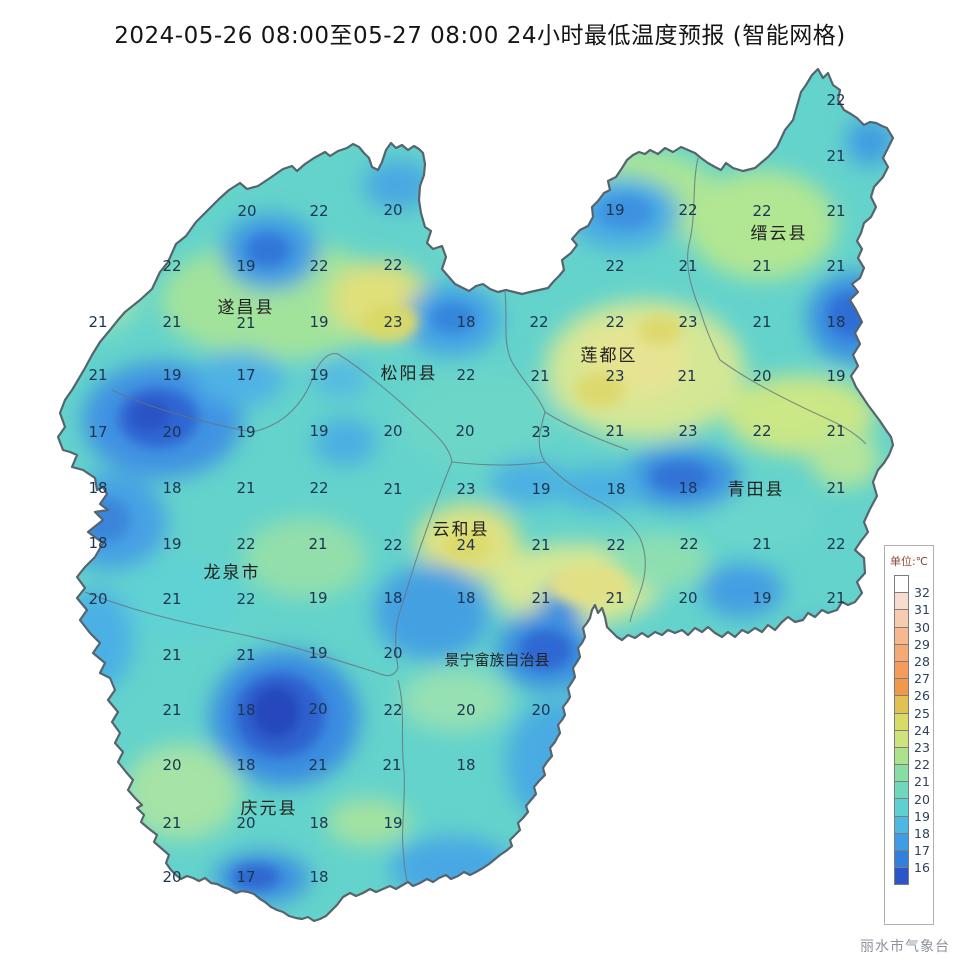 The image size is (960, 969). I want to click on legend: 单位:℃ 32 31 30 29 28 27 26 25 24 23 22 21 20 19 18 17 16, so click(909, 735).